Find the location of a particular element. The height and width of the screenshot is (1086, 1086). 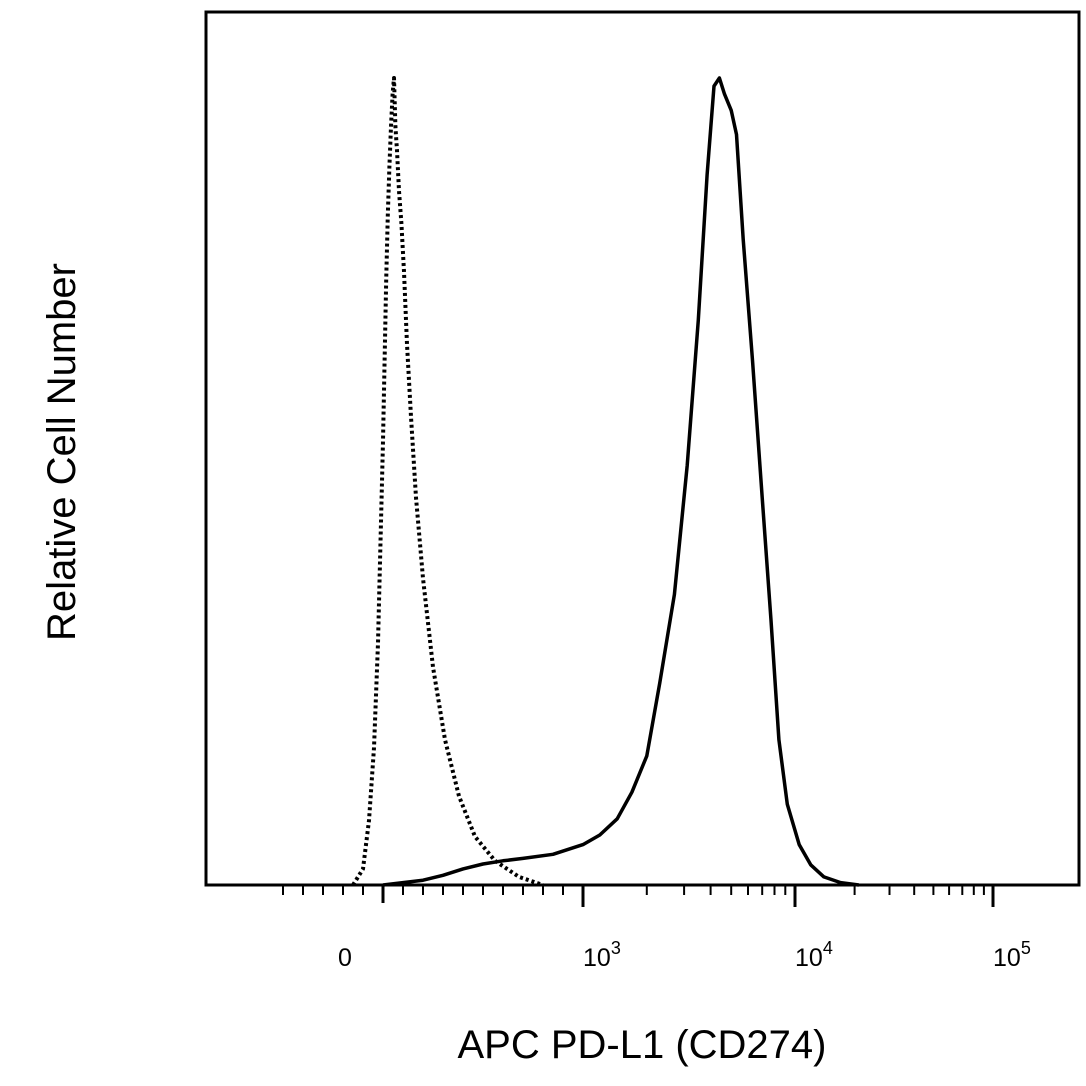

x-tick-label-10000-base: 10 is located at coordinates (809, 958).